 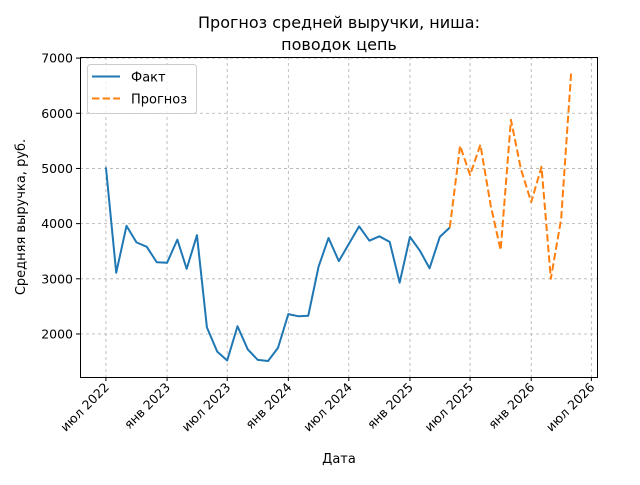 What do you see at coordinates (57, 168) in the screenshot?
I see `y-tick-label: 5000` at bounding box center [57, 168].